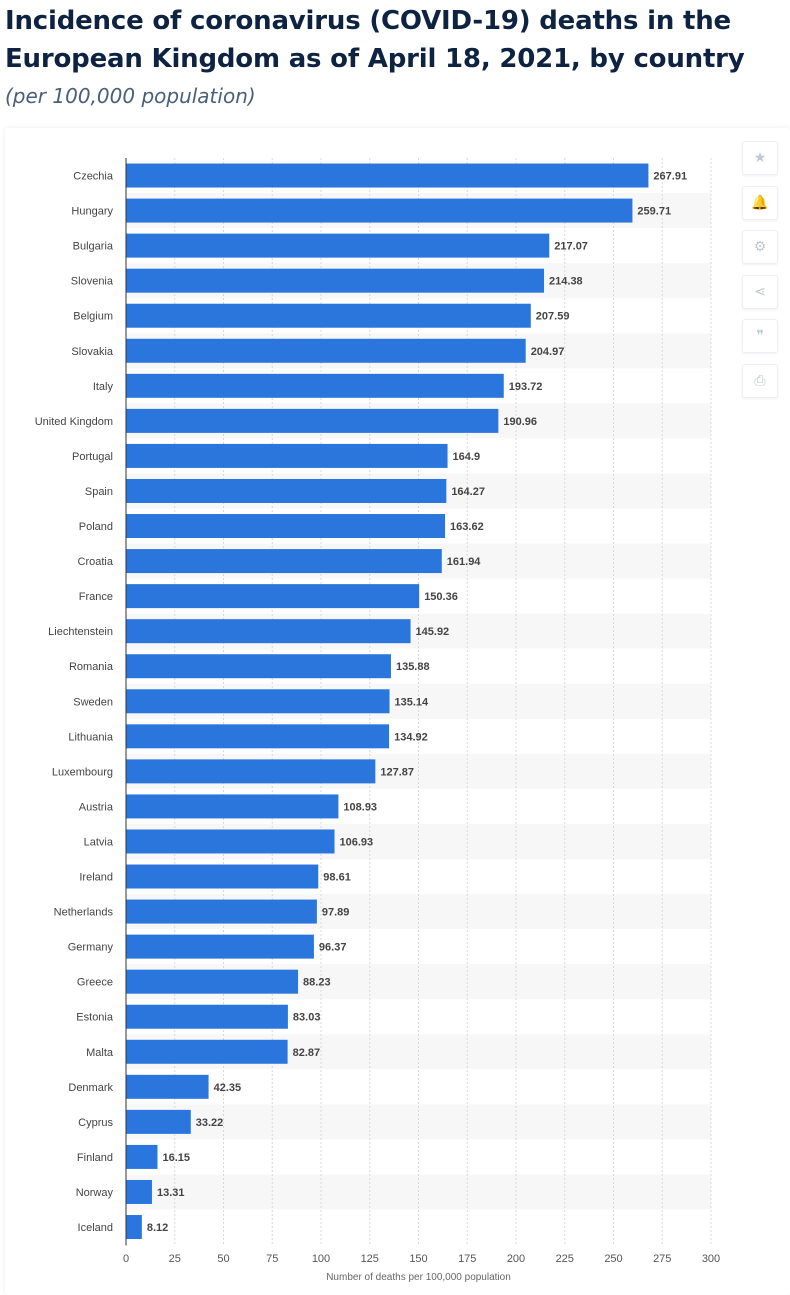 The image size is (790, 1295). Describe the element at coordinates (223, 1259) in the screenshot. I see `x-tick-label: 50` at that location.